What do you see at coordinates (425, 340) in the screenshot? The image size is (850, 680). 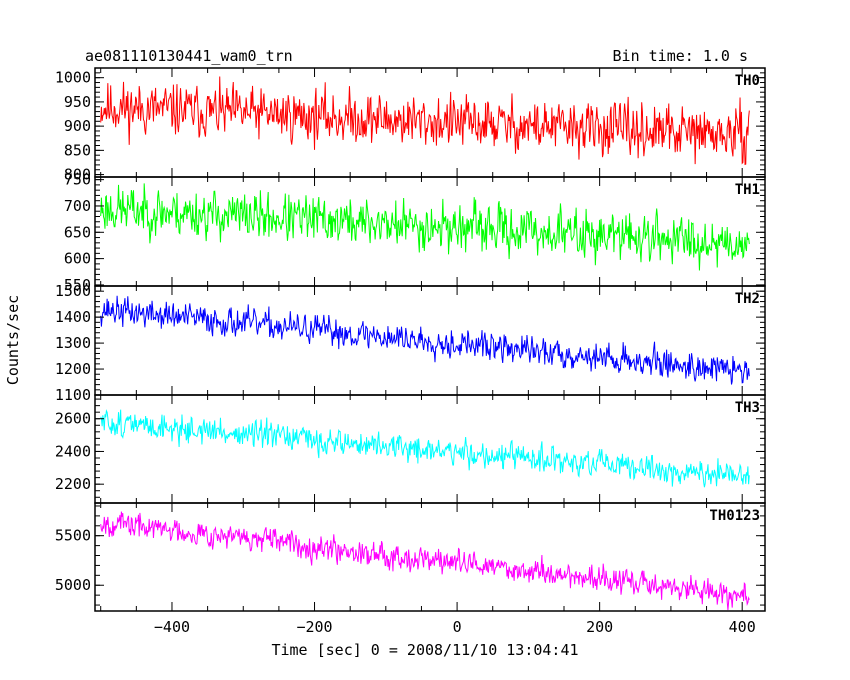 I see `series-line-th2` at bounding box center [425, 340].